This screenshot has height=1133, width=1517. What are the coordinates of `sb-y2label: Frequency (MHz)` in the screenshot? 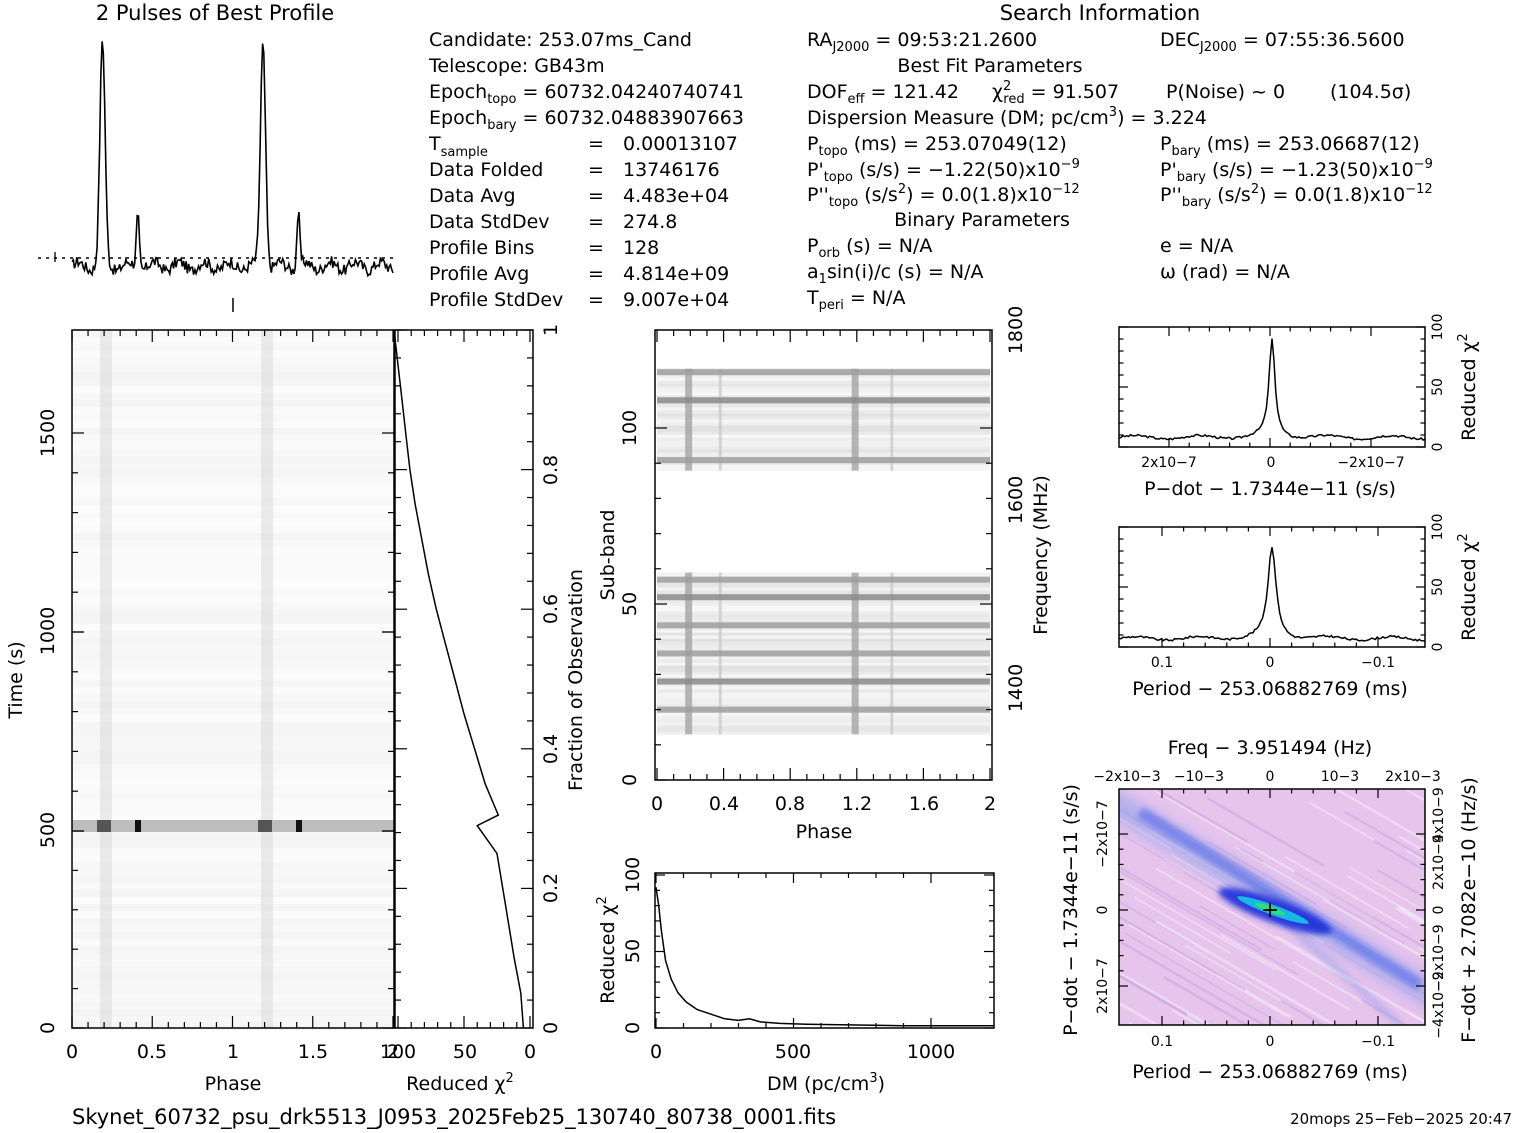 It's located at (1041, 555).